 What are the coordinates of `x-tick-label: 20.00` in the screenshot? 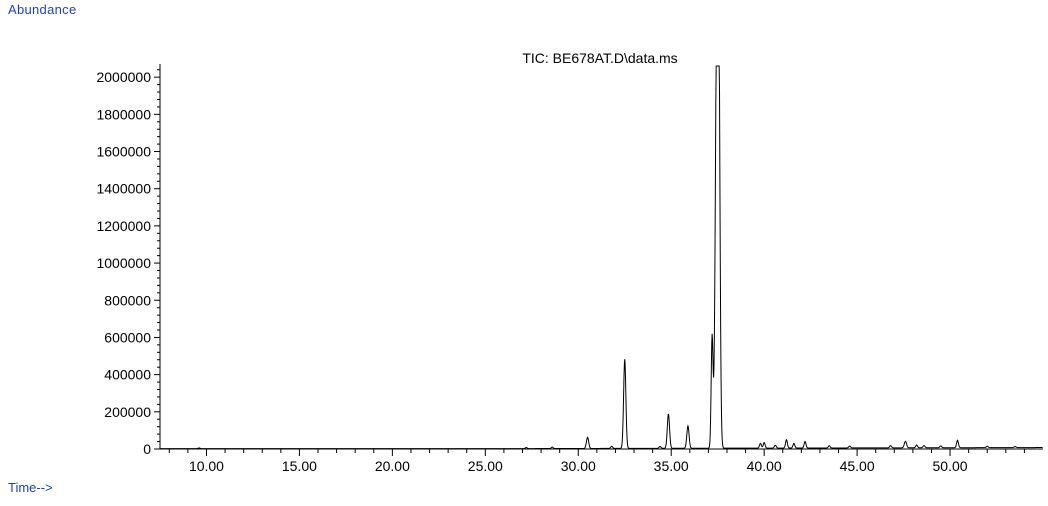 It's located at (392, 466).